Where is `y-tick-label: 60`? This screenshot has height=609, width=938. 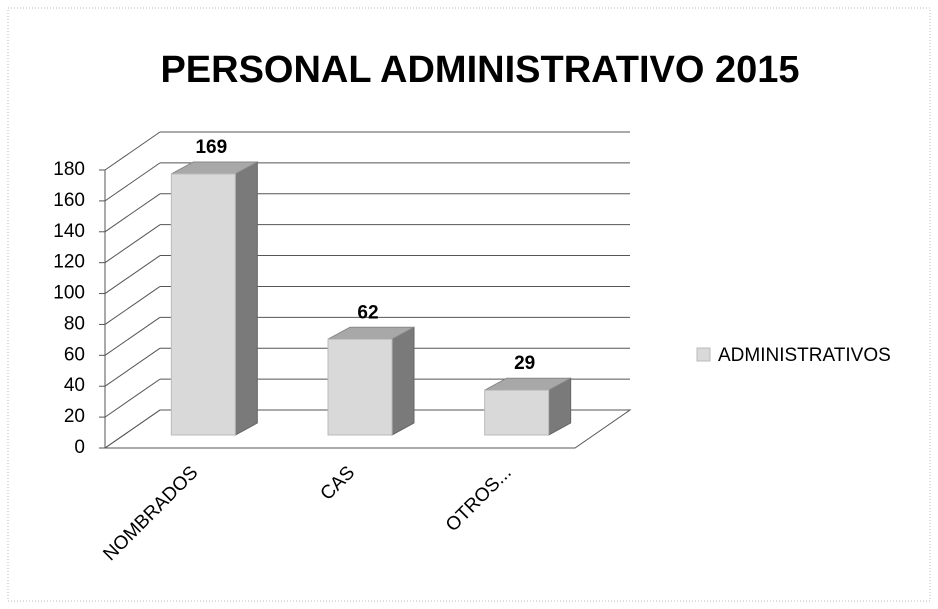 y-tick-label: 60 is located at coordinates (74, 354).